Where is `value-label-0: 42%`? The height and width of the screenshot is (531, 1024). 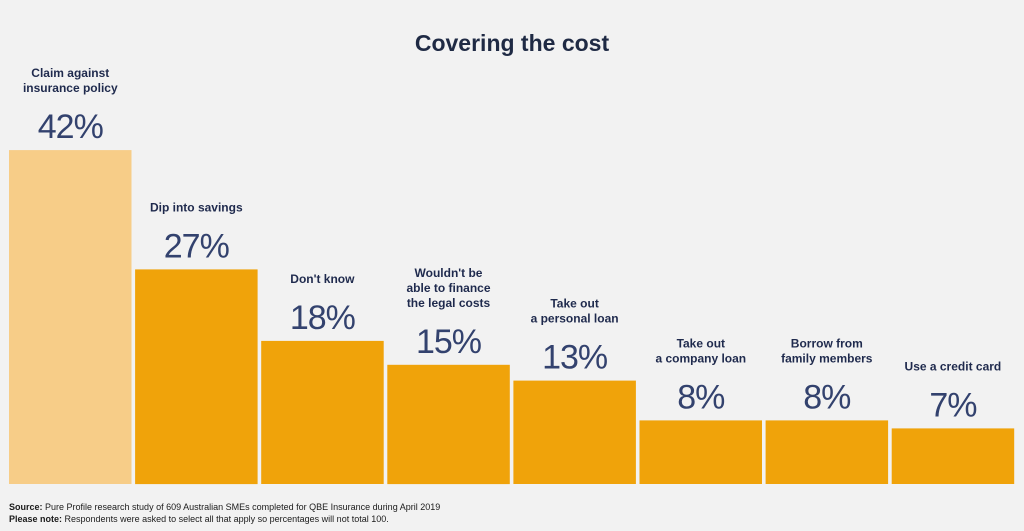 value-label-0: 42% is located at coordinates (71, 127).